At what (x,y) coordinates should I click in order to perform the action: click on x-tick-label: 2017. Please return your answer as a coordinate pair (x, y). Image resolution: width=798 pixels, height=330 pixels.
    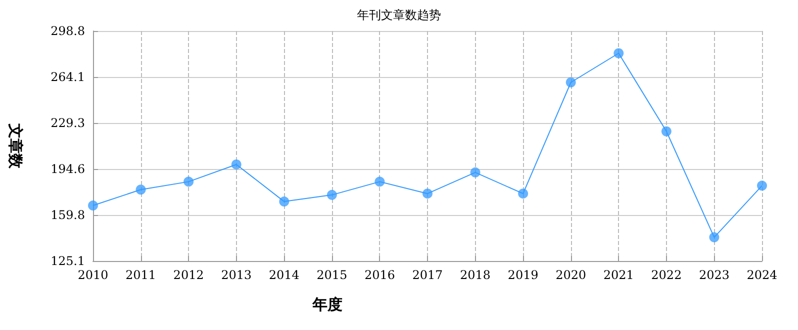
    Looking at the image, I should click on (427, 275).